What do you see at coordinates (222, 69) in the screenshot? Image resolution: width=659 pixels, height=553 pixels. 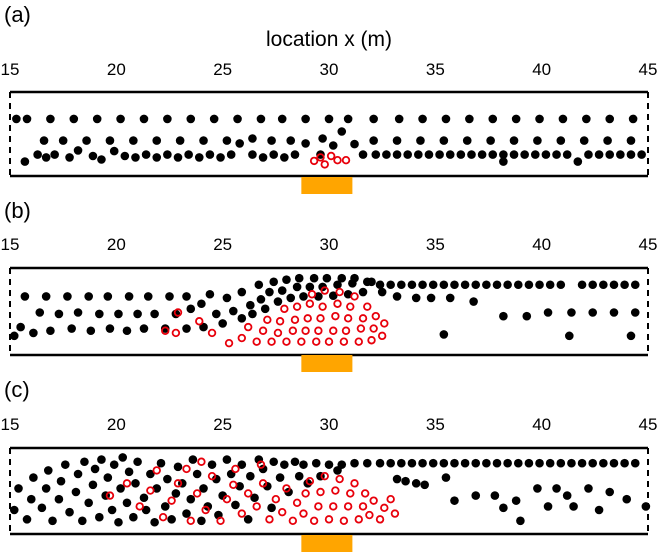 I see `x-tick-label: 25` at bounding box center [222, 69].